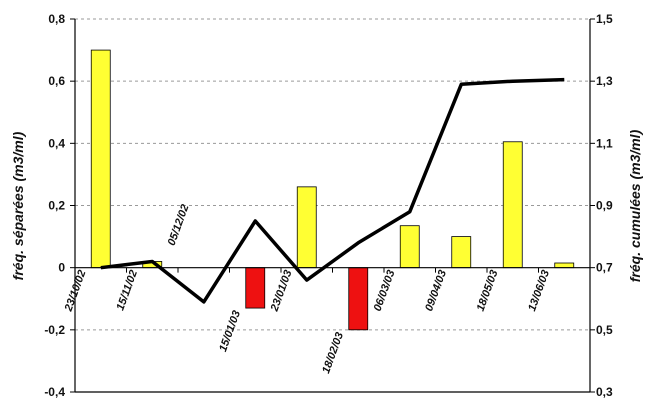  I want to click on left-tick-label: 0,6, so click(56, 81).